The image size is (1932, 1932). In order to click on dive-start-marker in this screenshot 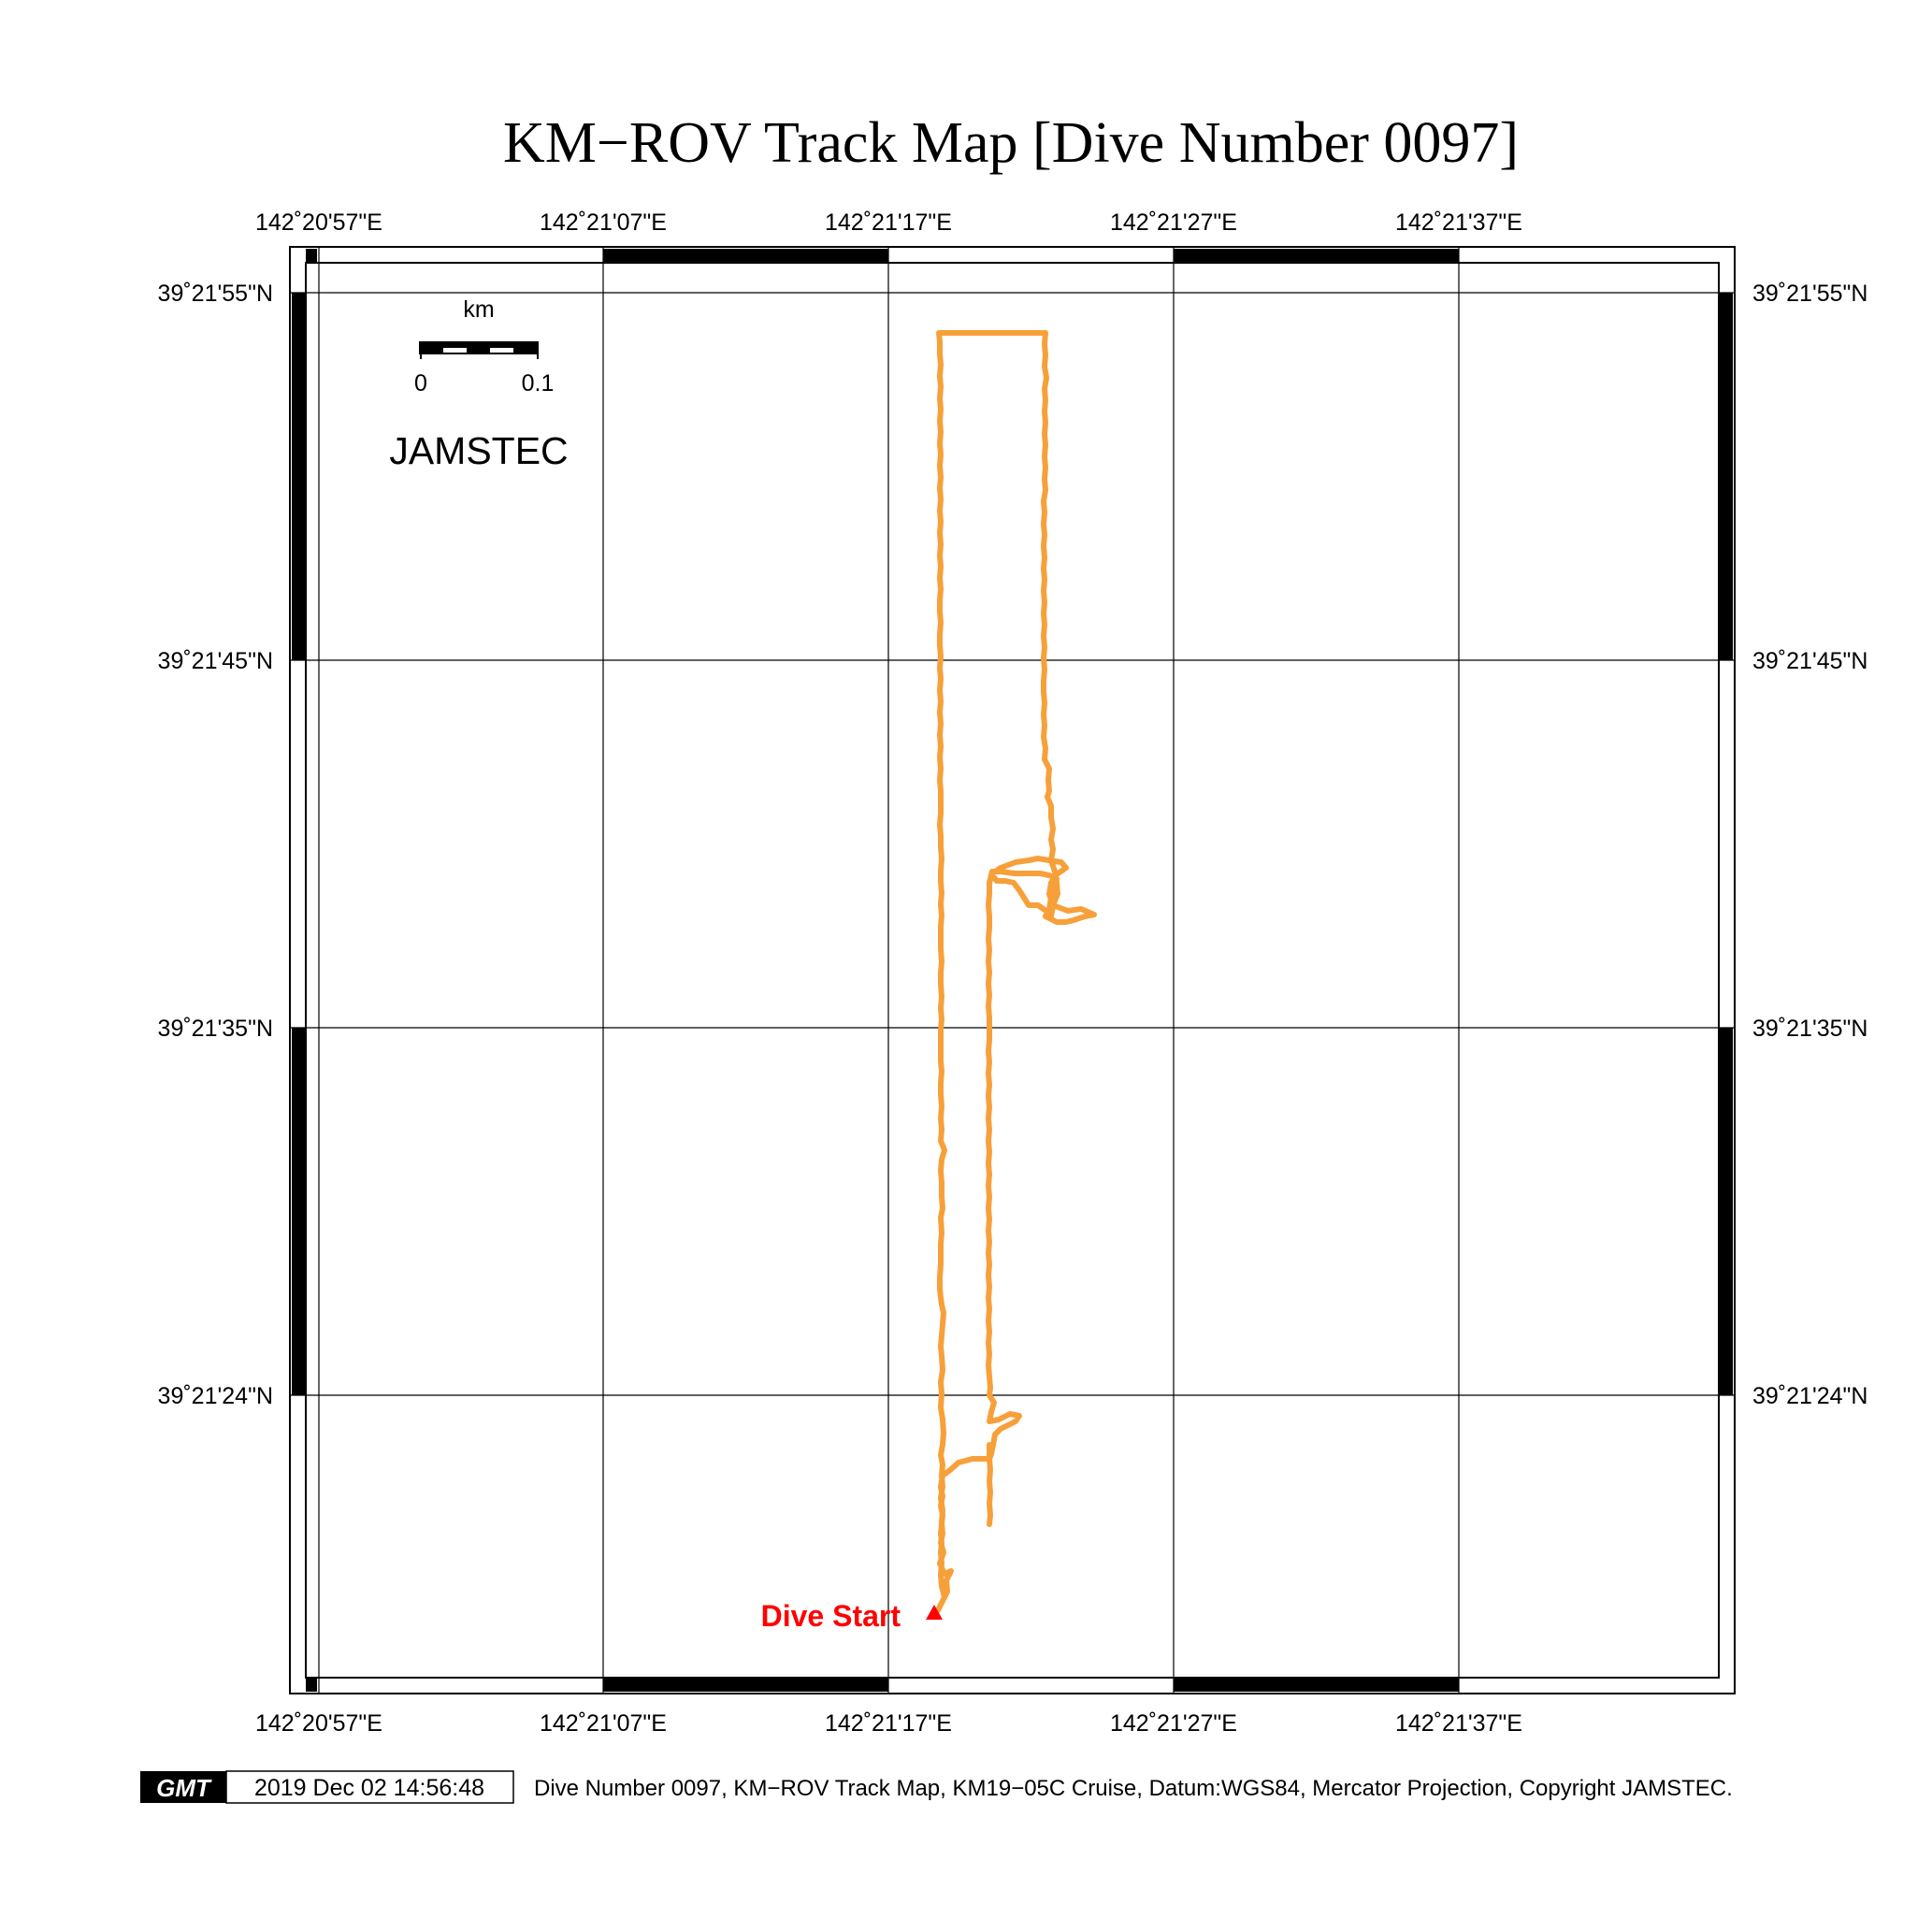, I will do `click(934, 1612)`.